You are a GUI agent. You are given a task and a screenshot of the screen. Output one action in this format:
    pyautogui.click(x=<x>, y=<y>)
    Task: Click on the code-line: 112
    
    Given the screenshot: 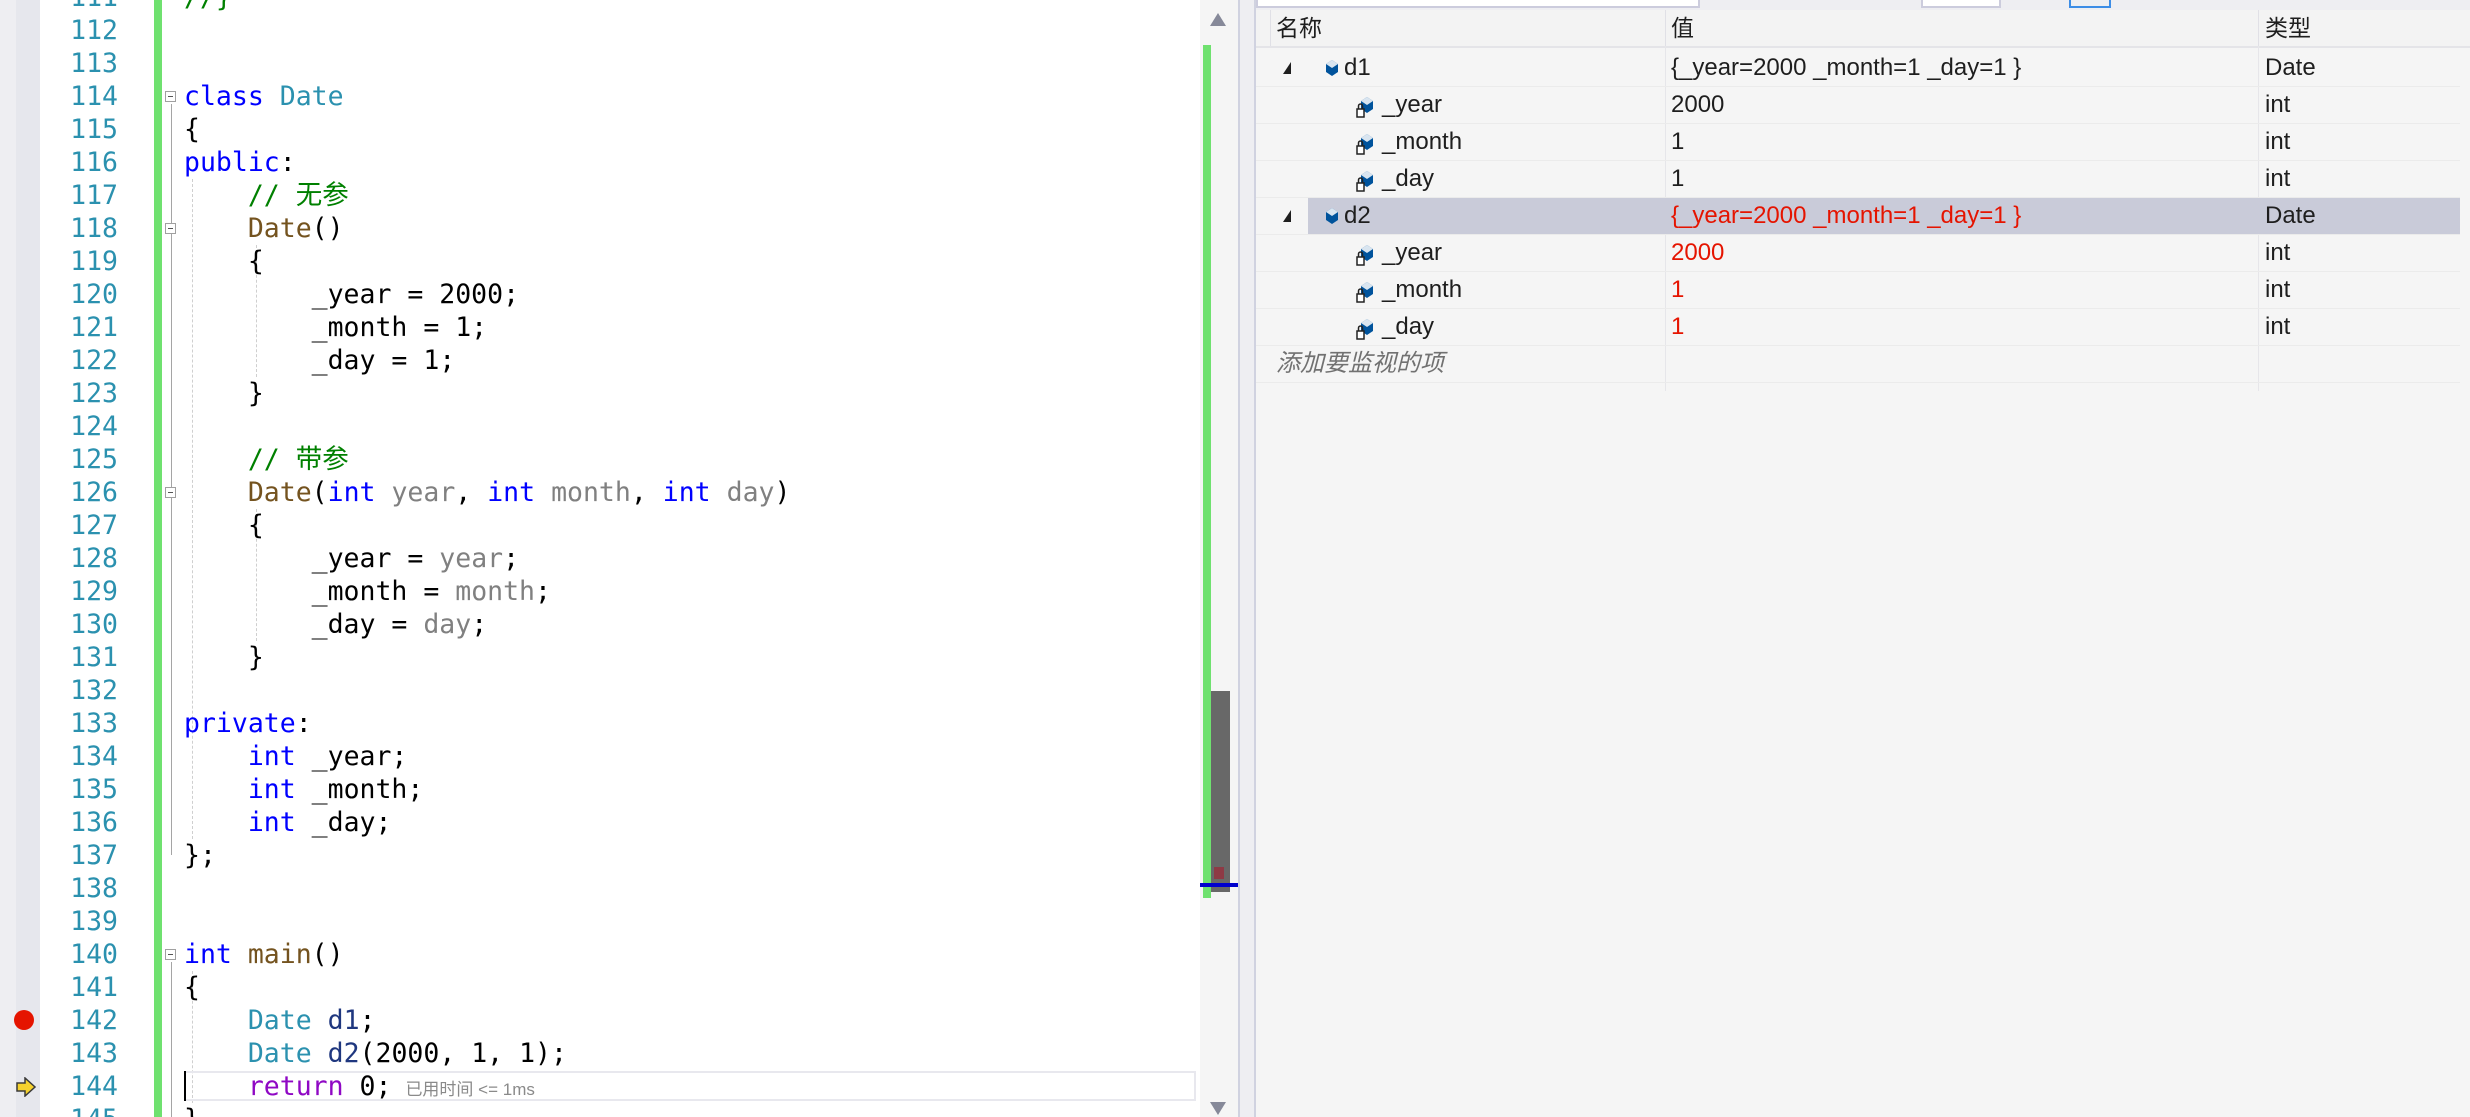 What is the action you would take?
    pyautogui.click(x=600, y=30)
    